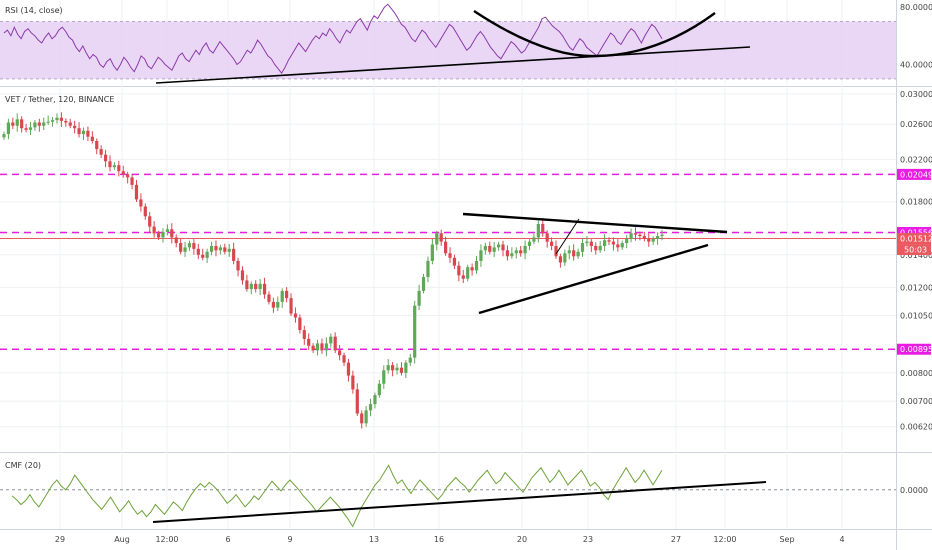 The image size is (932, 550). Describe the element at coordinates (122, 539) in the screenshot. I see `time-axis-tick: Aug` at that location.